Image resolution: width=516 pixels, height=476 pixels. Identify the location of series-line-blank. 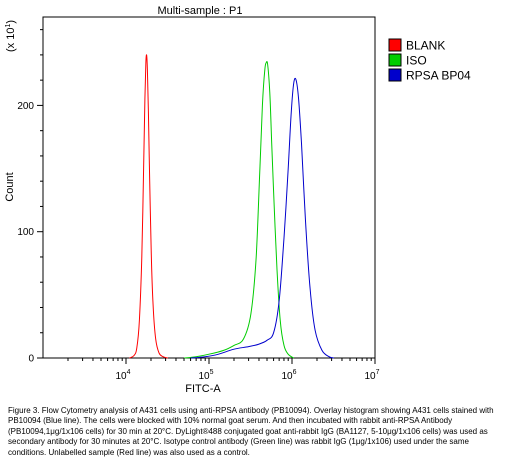
(149, 206).